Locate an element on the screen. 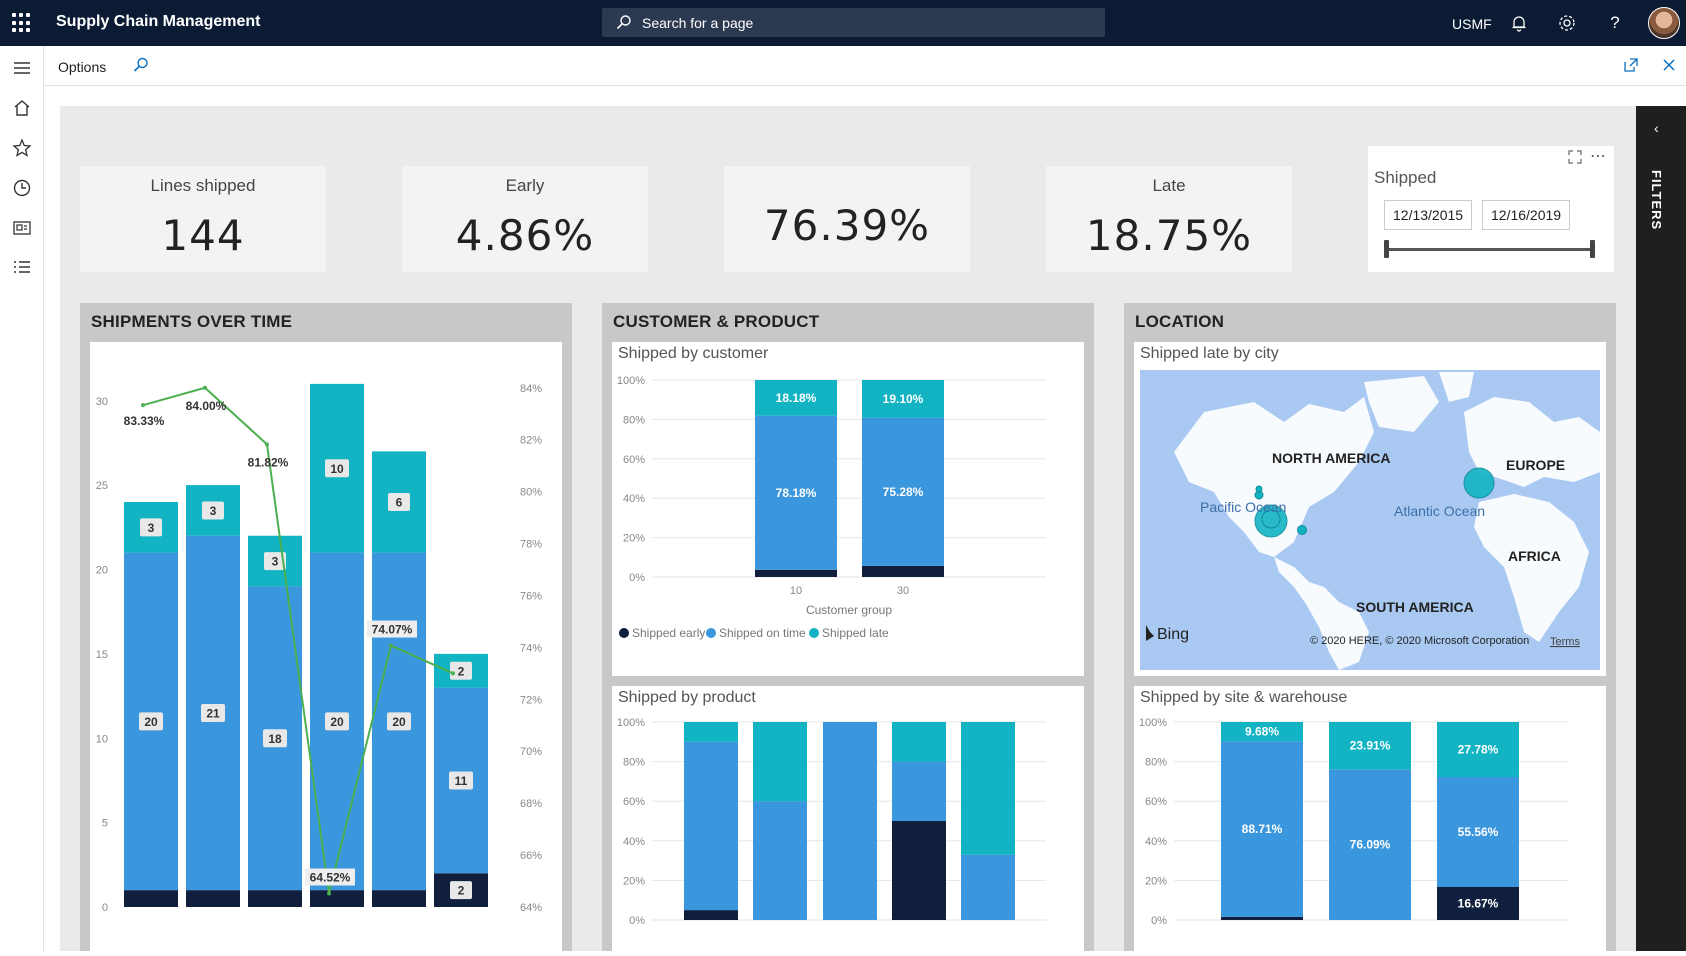 The image size is (1686, 956). legend-label: Shipped early is located at coordinates (668, 633).